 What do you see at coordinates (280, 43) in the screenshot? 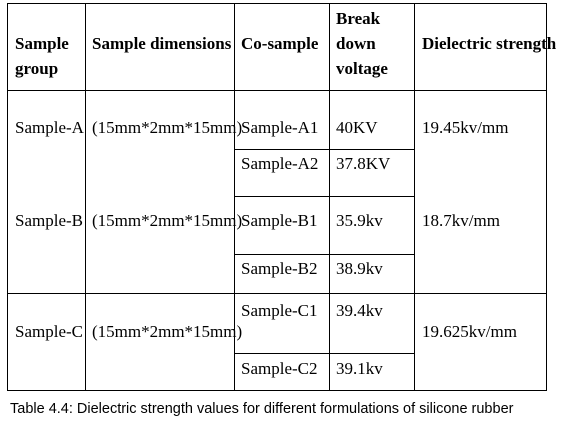
I see `header-co-sample: Co-sample` at bounding box center [280, 43].